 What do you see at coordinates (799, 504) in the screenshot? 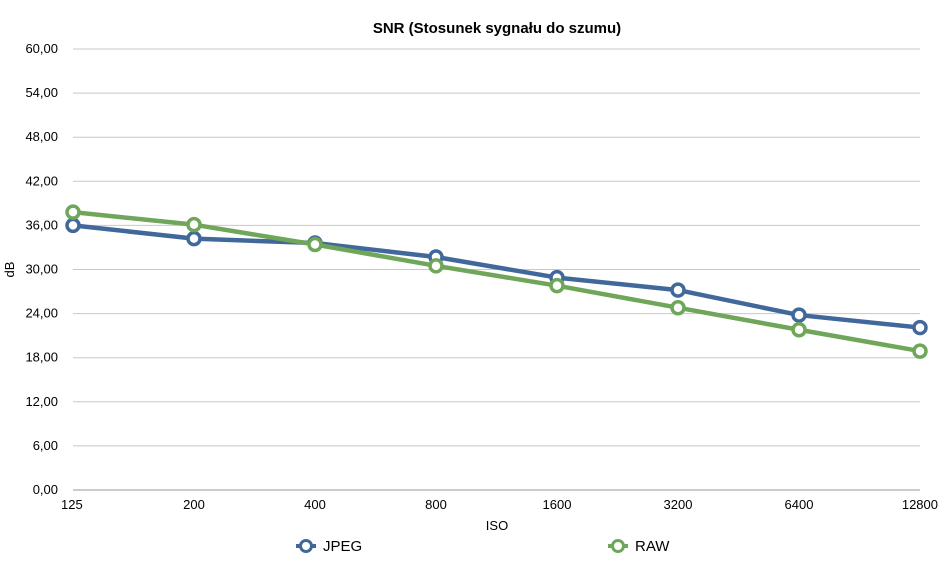
I see `x-tick-label: 6400` at bounding box center [799, 504].